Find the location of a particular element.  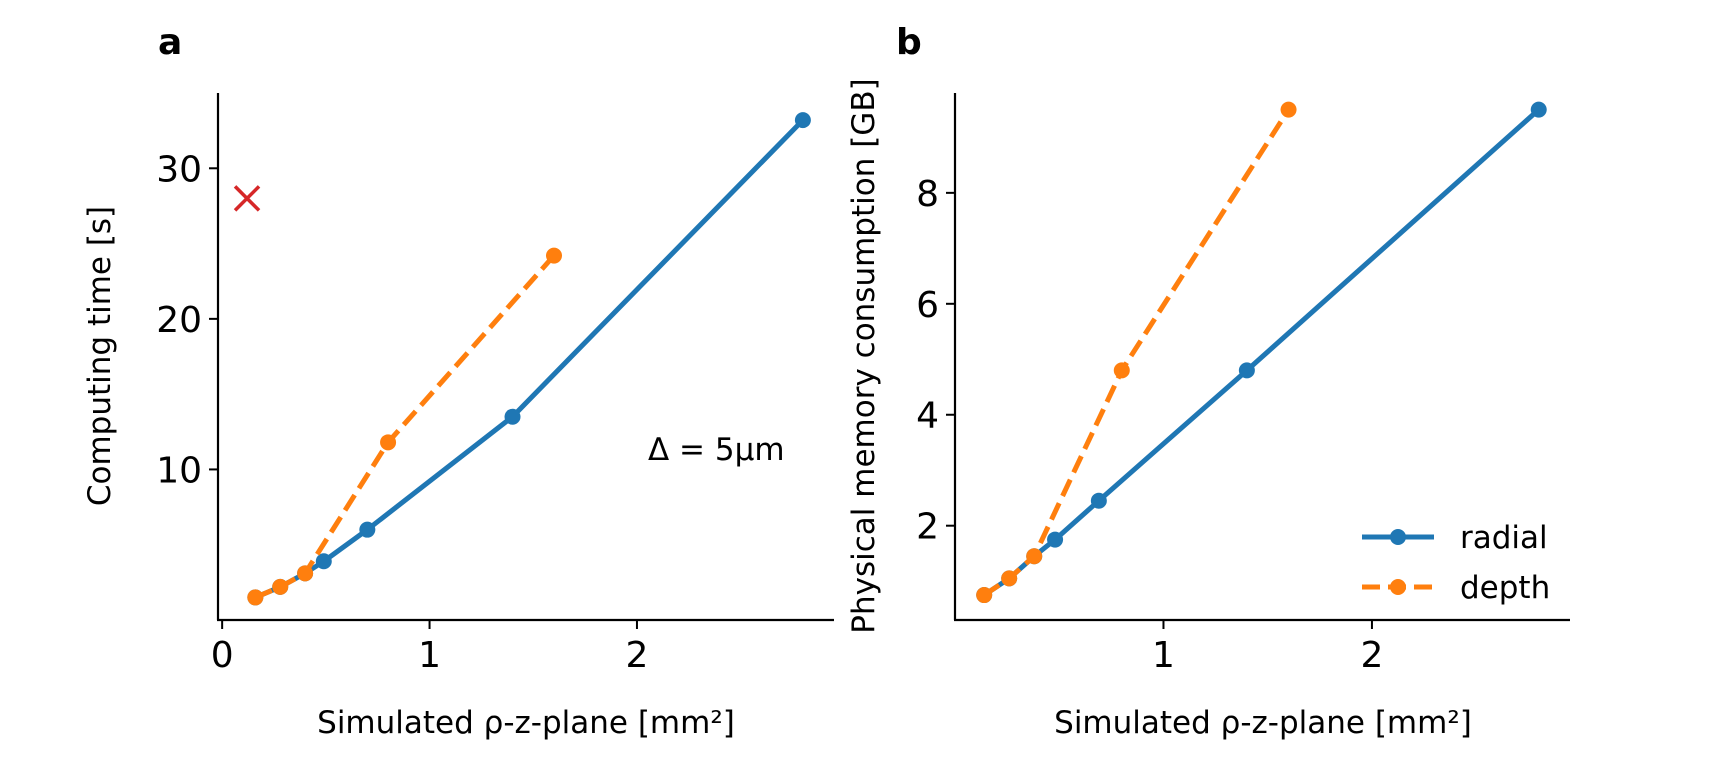

panel-a-x-label: Simulated ρ-z-plane [mm²] is located at coordinates (526, 723).